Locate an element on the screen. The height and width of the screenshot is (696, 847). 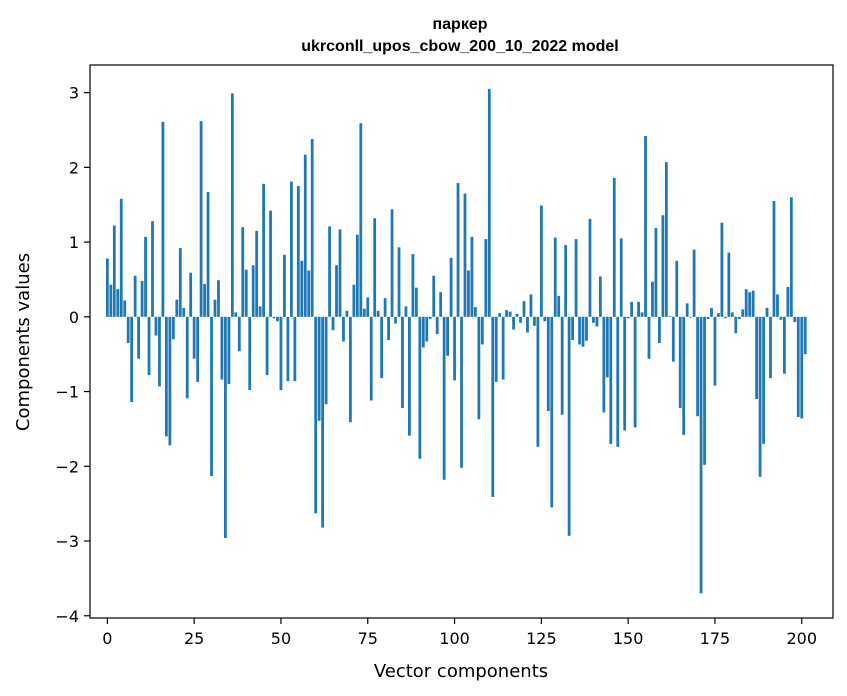
x-tick-label-4: 100 is located at coordinates (454, 638).